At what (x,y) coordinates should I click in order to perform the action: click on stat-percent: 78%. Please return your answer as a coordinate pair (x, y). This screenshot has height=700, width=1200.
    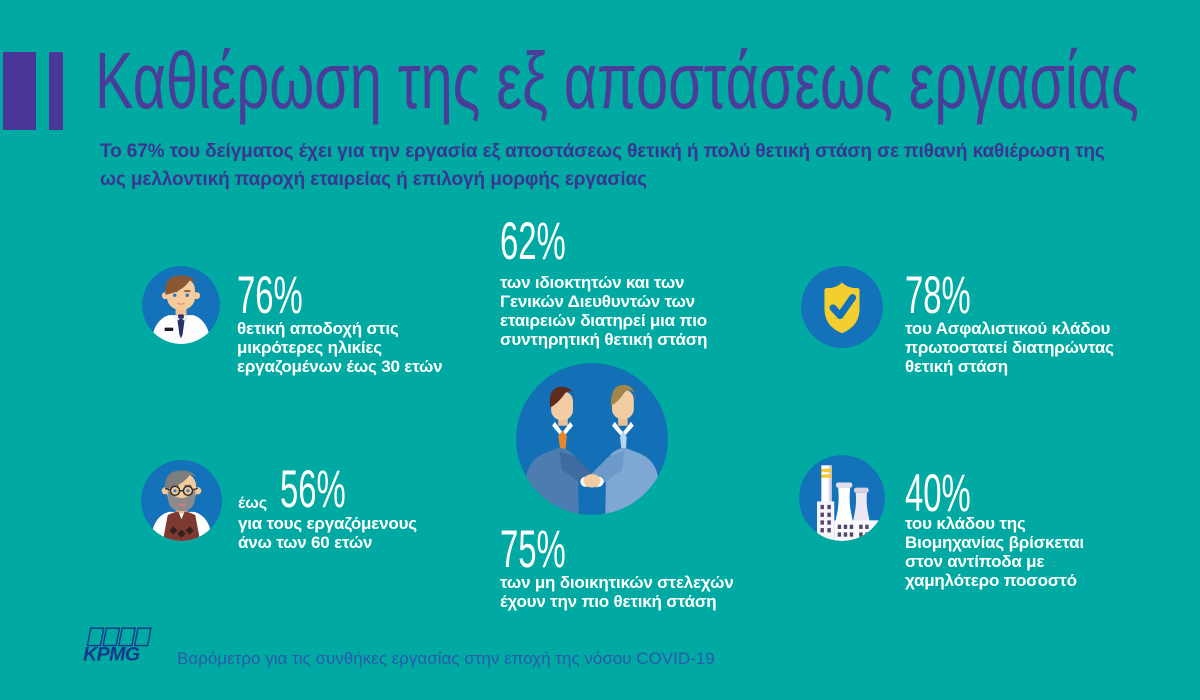
    Looking at the image, I should click on (938, 295).